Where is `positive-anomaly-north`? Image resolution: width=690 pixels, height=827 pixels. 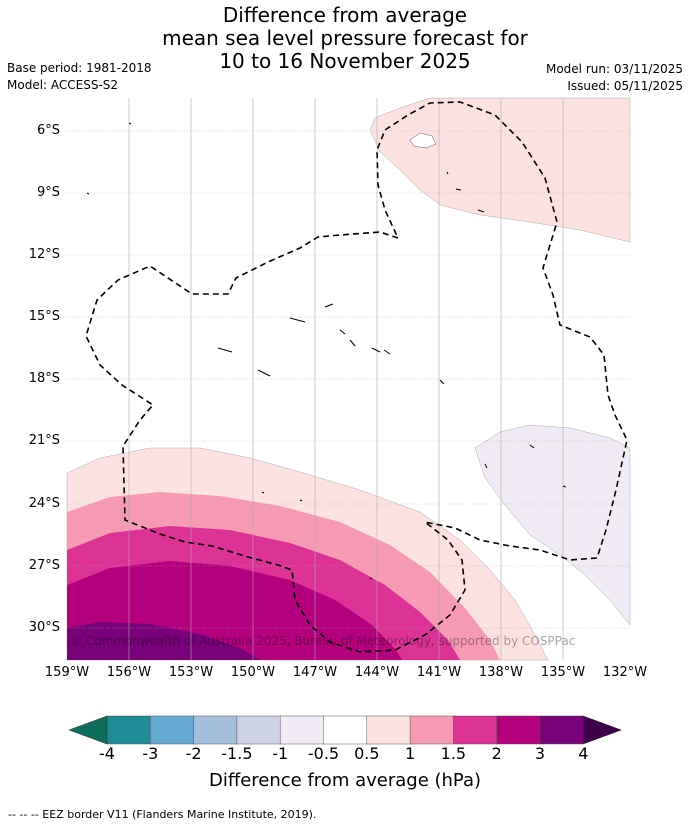
positive-anomaly-north is located at coordinates (500, 170).